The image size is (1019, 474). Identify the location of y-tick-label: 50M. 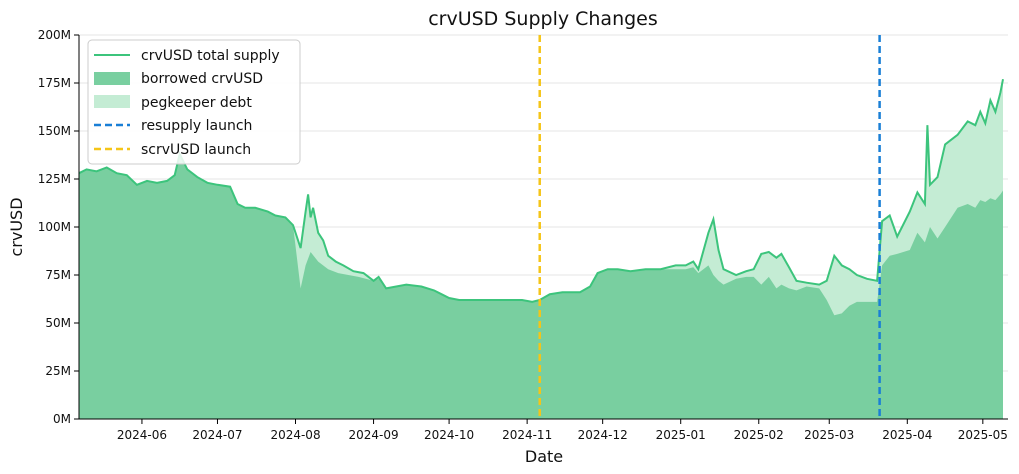
(58, 323).